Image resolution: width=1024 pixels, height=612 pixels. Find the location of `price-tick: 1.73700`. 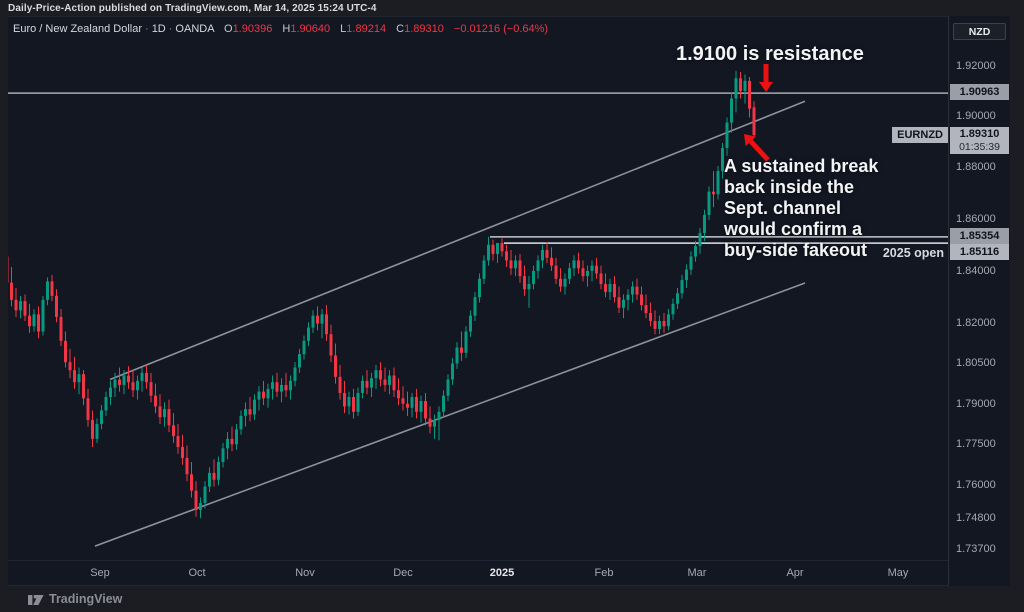

price-tick: 1.73700 is located at coordinates (976, 548).